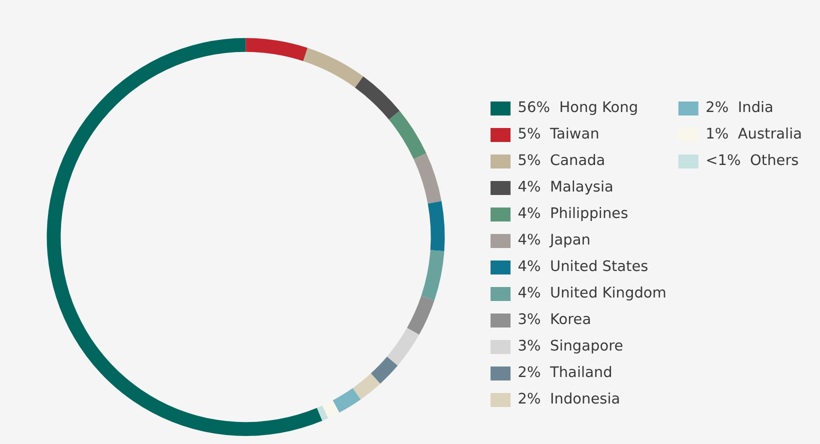  What do you see at coordinates (562, 161) in the screenshot?
I see `legend-label: 5% Canada` at bounding box center [562, 161].